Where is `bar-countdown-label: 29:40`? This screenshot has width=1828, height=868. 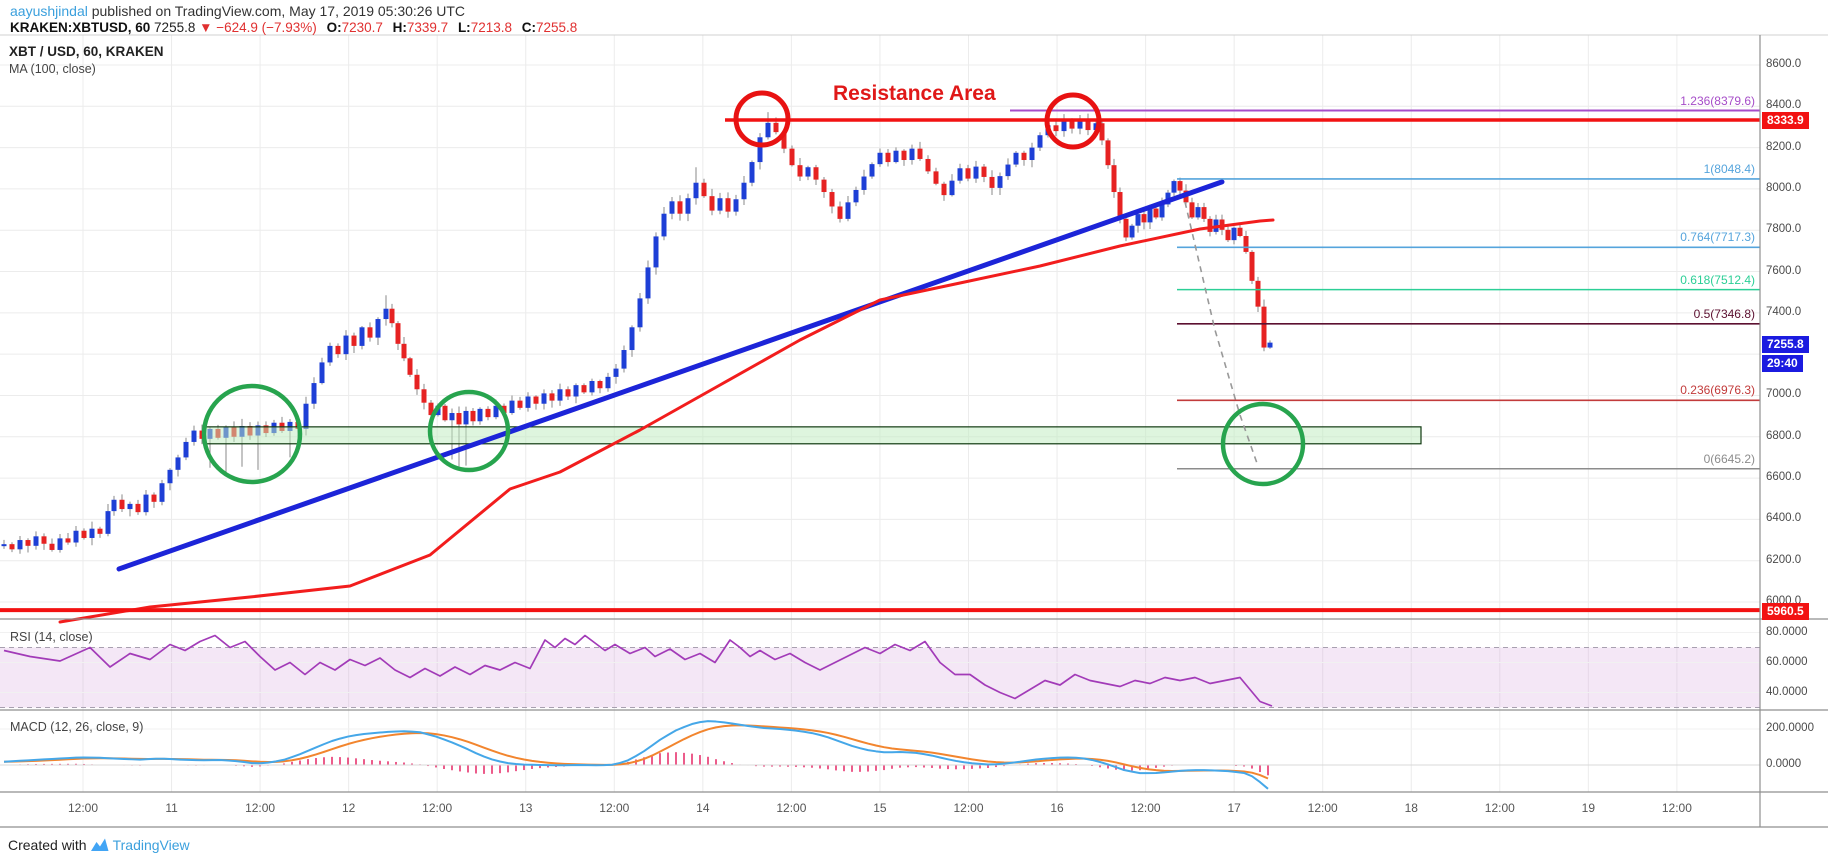
bar-countdown-label: 29:40 is located at coordinates (1782, 363).